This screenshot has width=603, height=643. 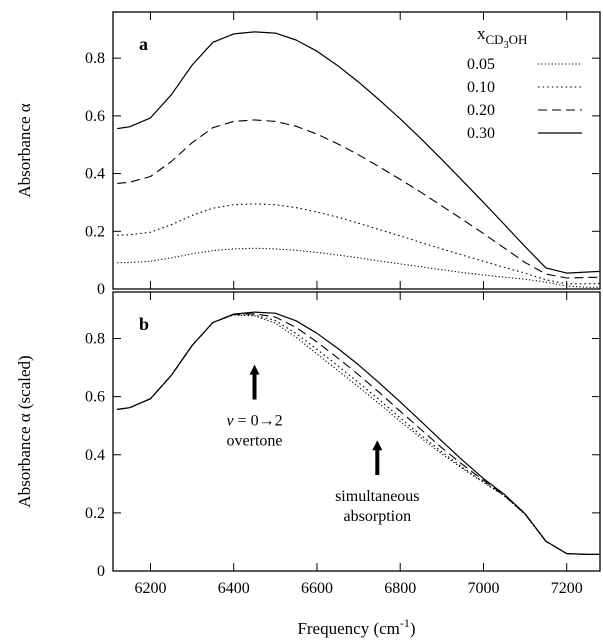 What do you see at coordinates (24, 431) in the screenshot?
I see `y-axis-title: Absorbance α (scaled)` at bounding box center [24, 431].